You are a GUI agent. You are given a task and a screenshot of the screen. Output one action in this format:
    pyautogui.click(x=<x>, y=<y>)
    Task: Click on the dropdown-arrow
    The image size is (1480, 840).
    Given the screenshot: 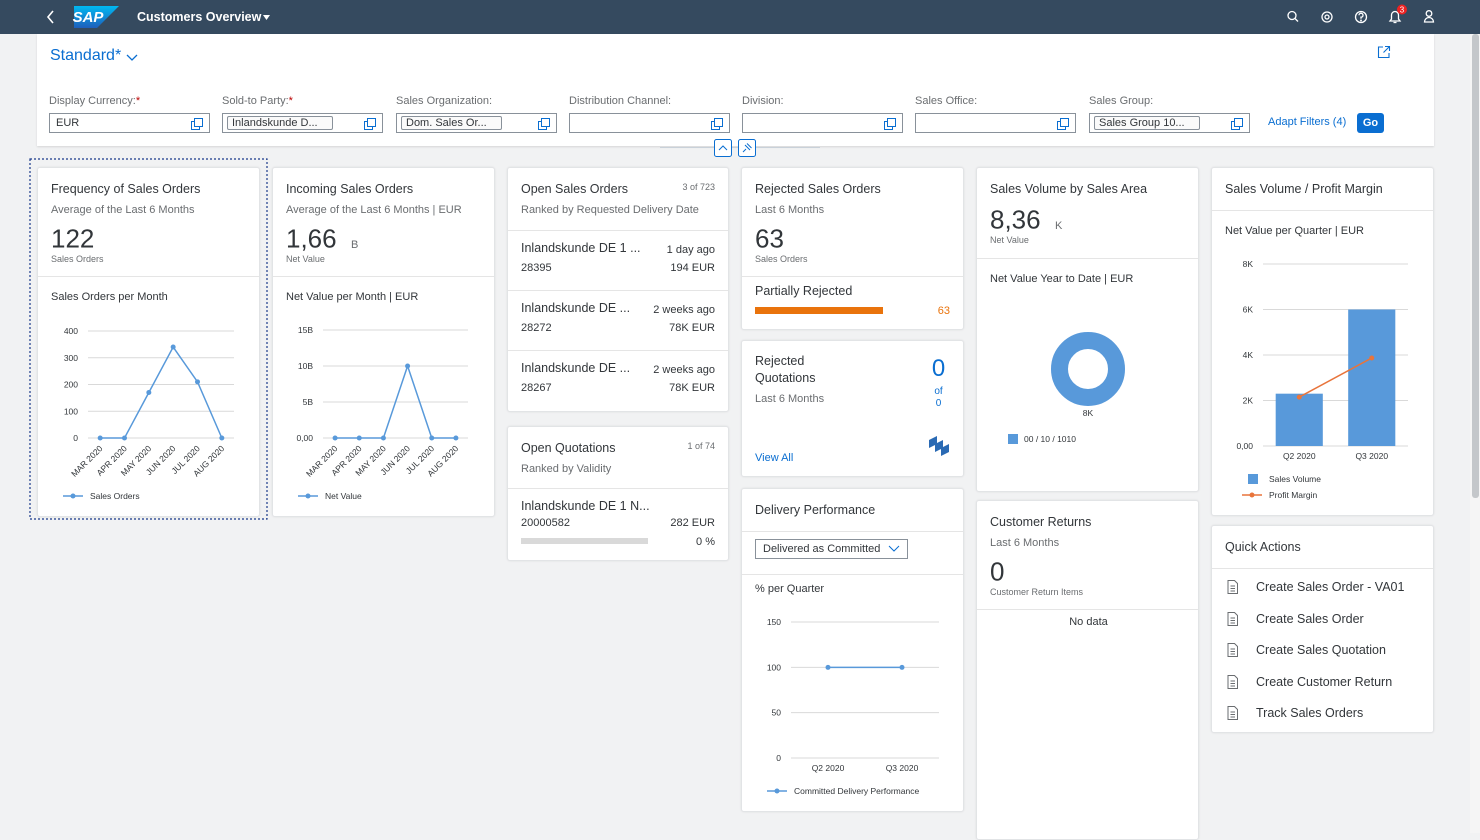 What is the action you would take?
    pyautogui.click(x=894, y=548)
    